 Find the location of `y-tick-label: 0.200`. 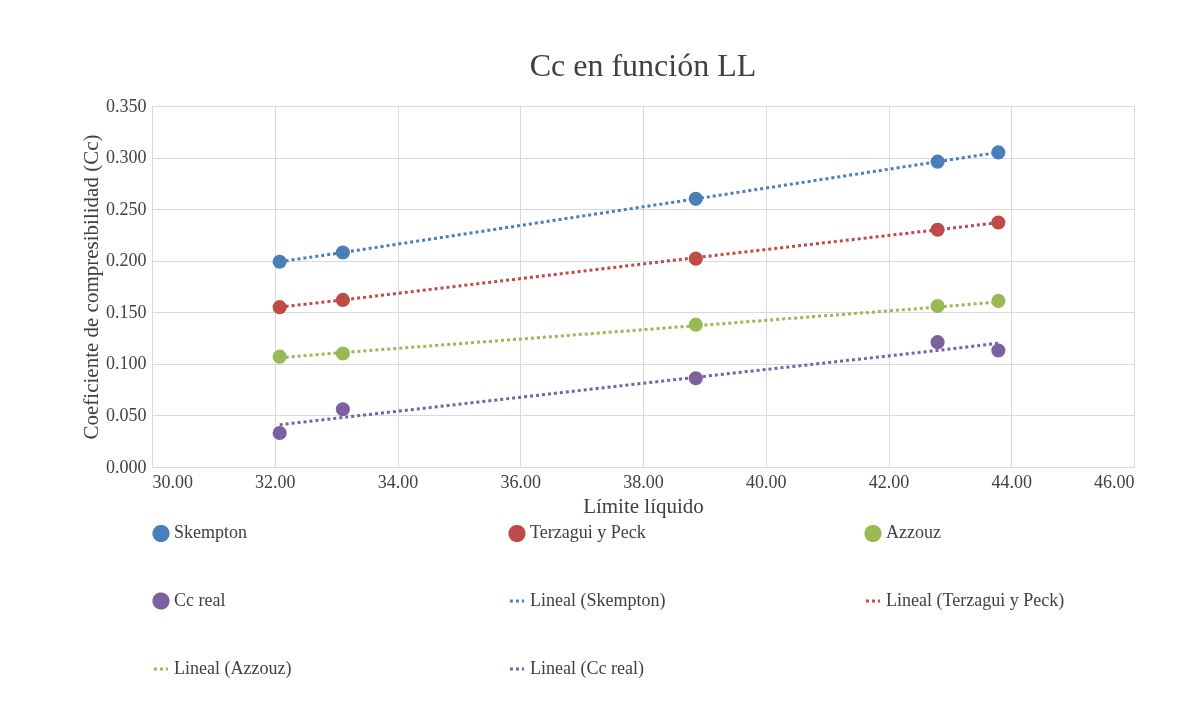

y-tick-label: 0.200 is located at coordinates (126, 260).